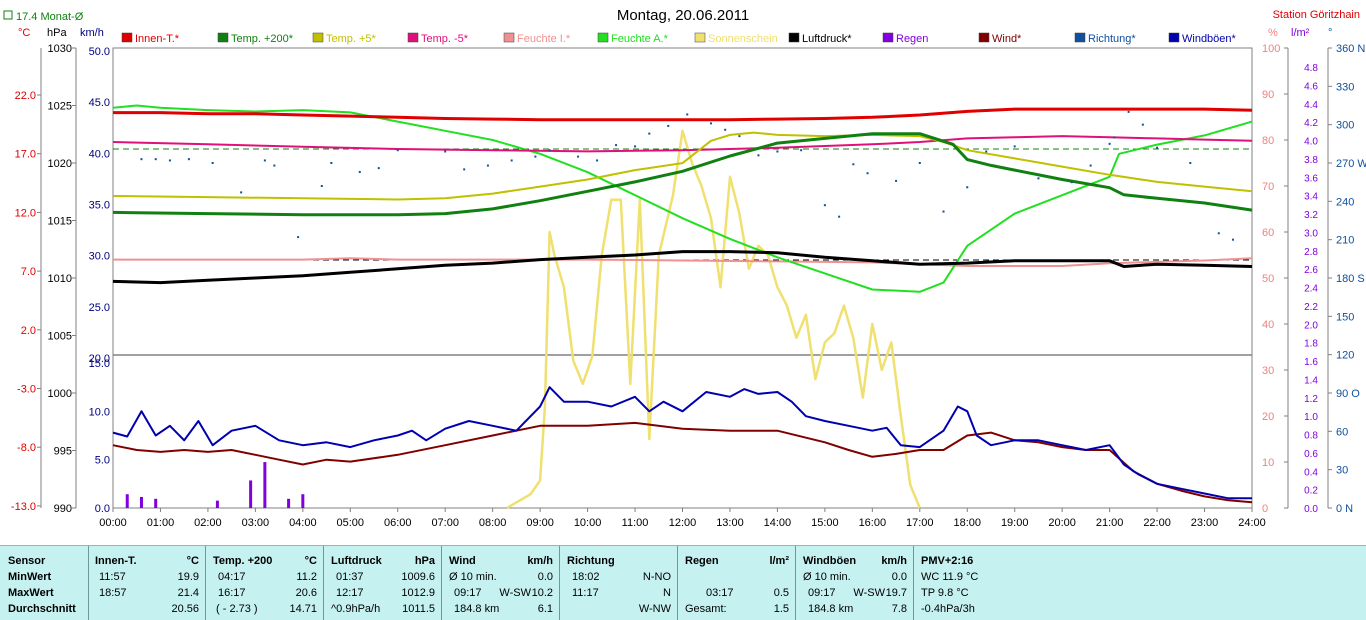 This screenshot has width=1366, height=620. I want to click on humidity-tick-label: 30, so click(1268, 371).